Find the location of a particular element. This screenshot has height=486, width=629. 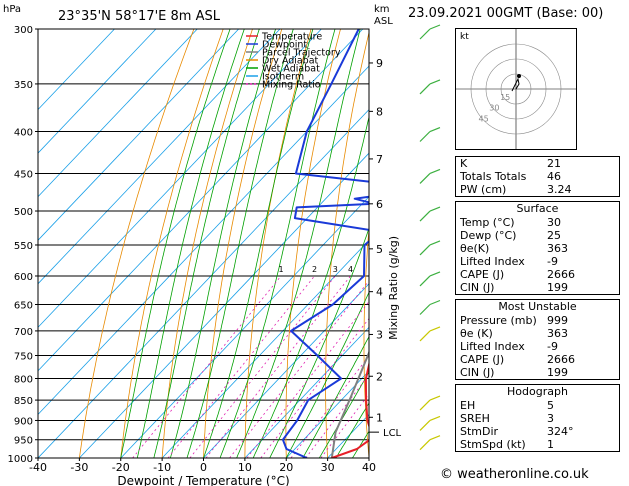

hodograph-index-value: 1 is located at coordinates (550, 444).